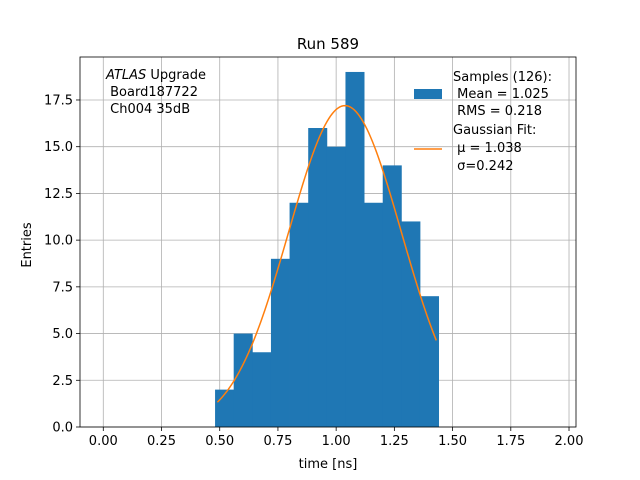 The image size is (640, 480). I want to click on legend-samples-line-3: RMS = 0.218, so click(497, 111).